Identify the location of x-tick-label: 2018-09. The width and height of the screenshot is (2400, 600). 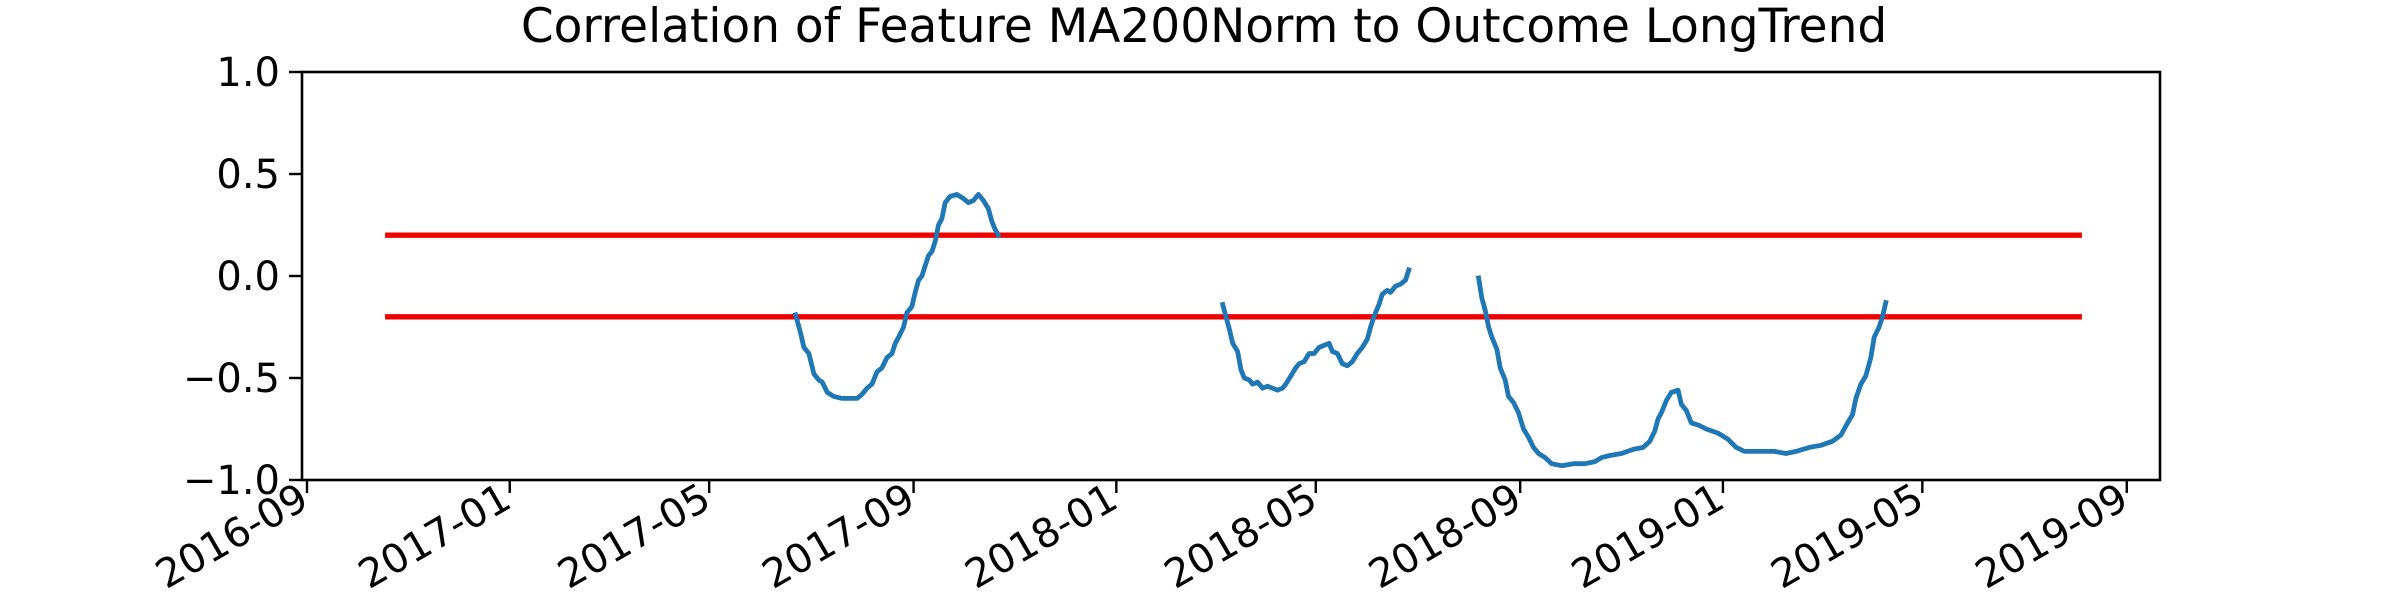
(1445, 536).